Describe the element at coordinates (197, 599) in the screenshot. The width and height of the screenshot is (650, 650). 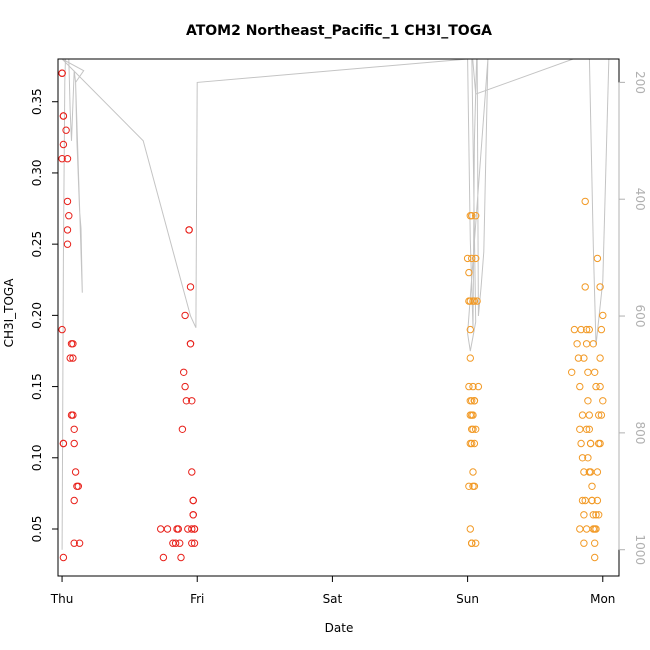
I see `x-tick-label: Fri` at that location.